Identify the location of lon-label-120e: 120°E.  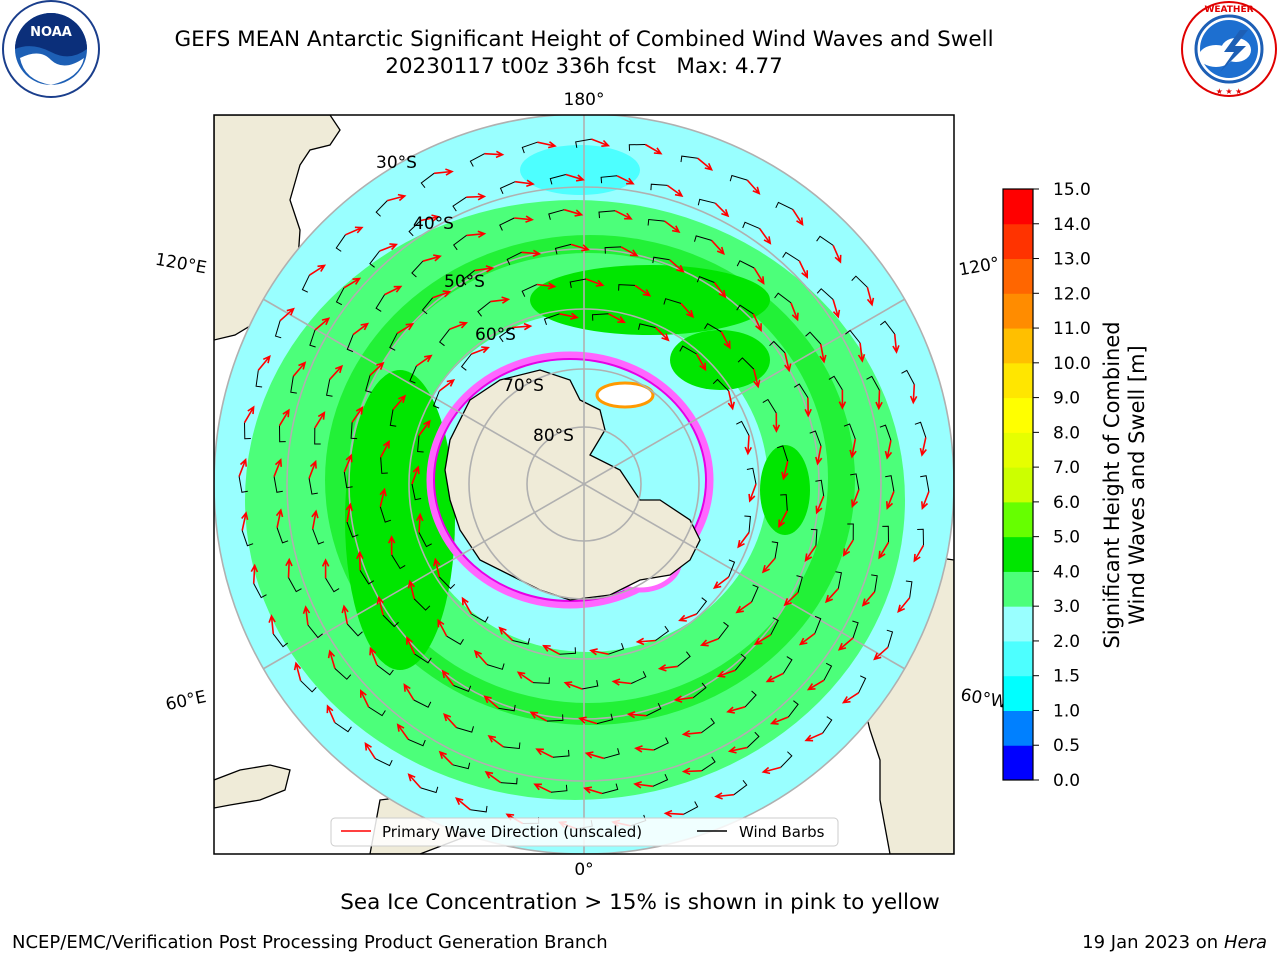
(181, 264).